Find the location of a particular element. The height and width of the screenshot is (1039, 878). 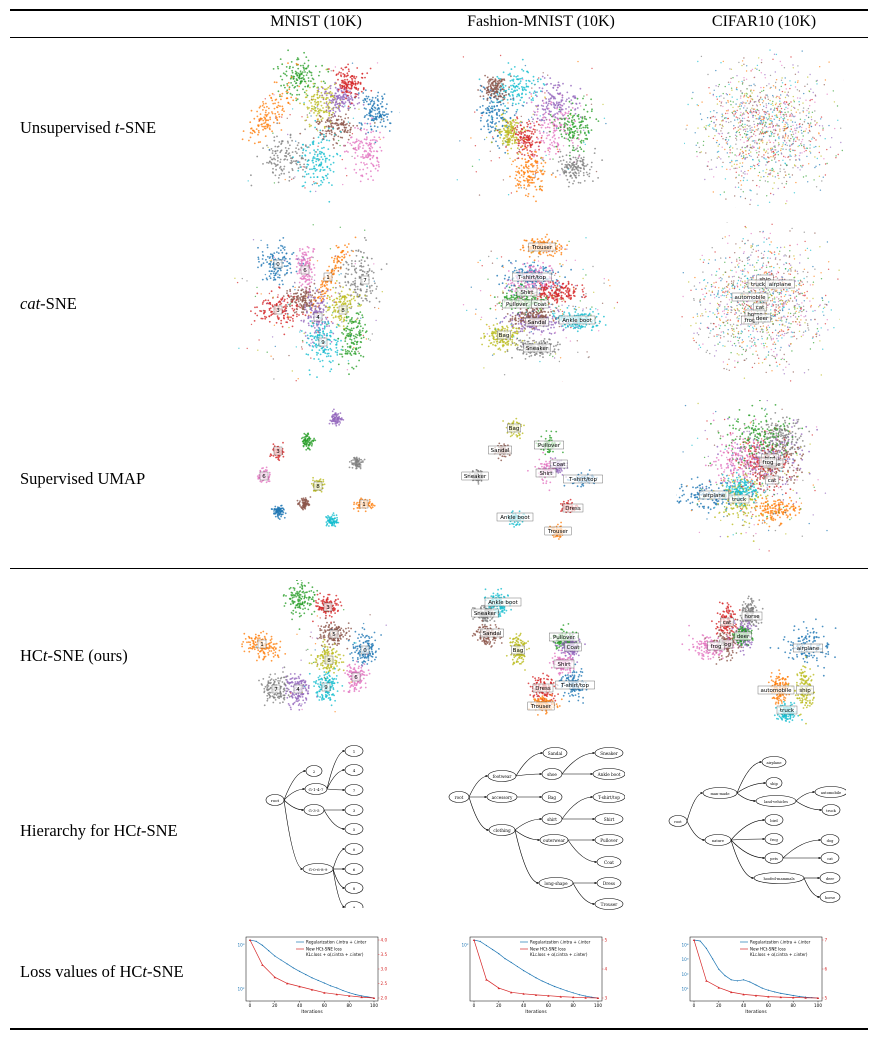

cluster-label-2: Pullover is located at coordinates (548, 445).